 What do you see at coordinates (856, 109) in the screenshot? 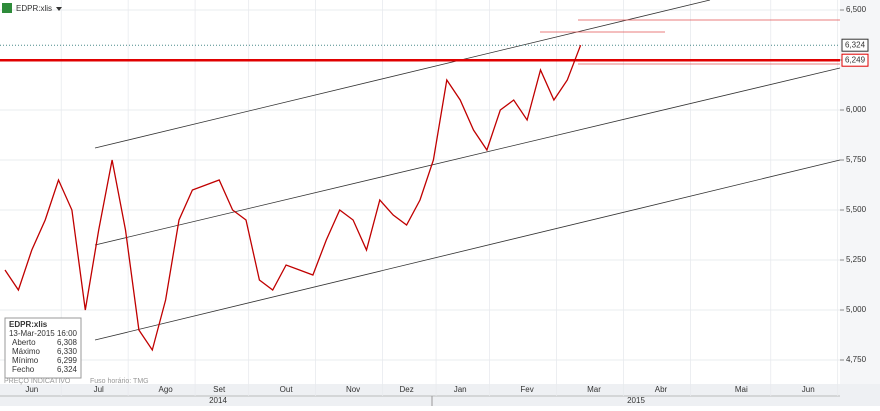
I see `y-tick-label: 6,000` at bounding box center [856, 109].